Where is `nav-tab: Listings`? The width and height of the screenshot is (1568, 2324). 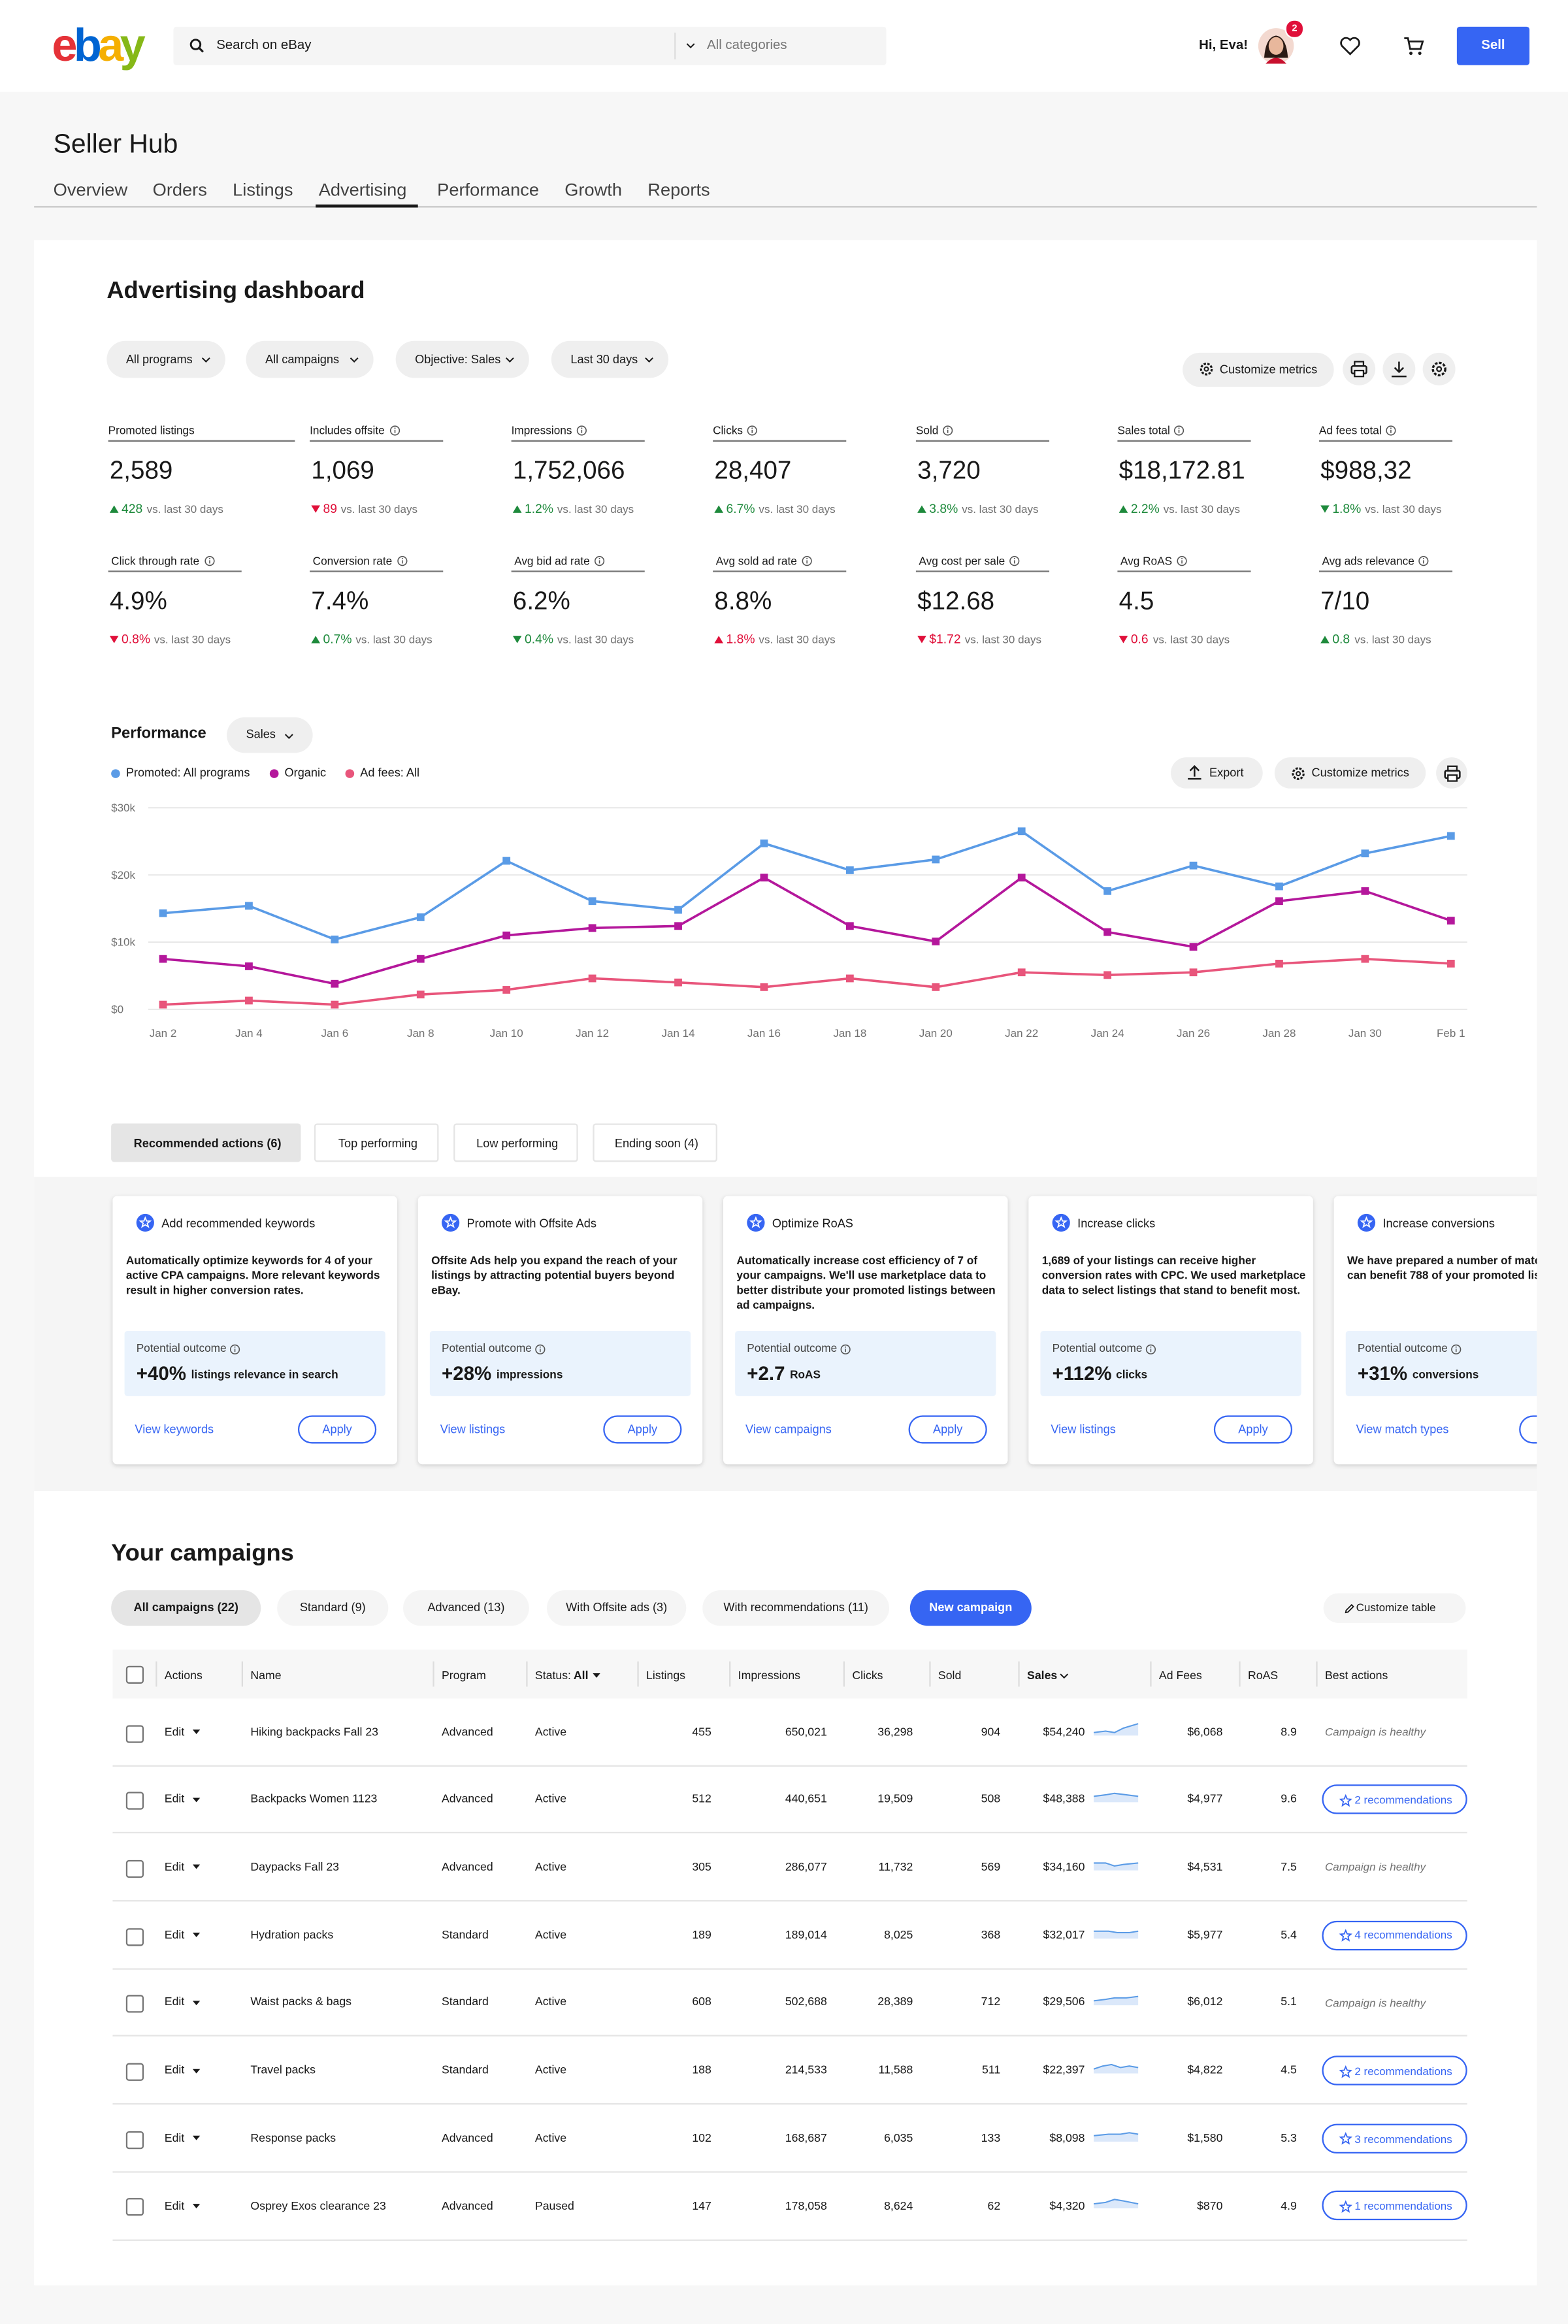
nav-tab: Listings is located at coordinates (263, 189).